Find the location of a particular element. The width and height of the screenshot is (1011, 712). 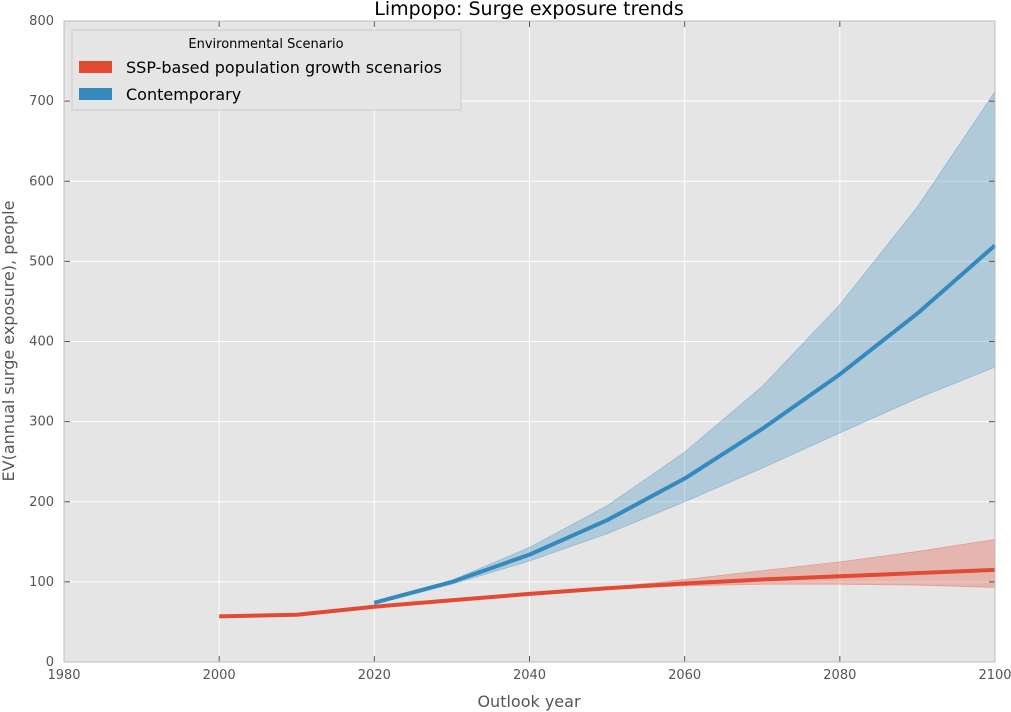

x-tick-label: 1980 is located at coordinates (63, 675).